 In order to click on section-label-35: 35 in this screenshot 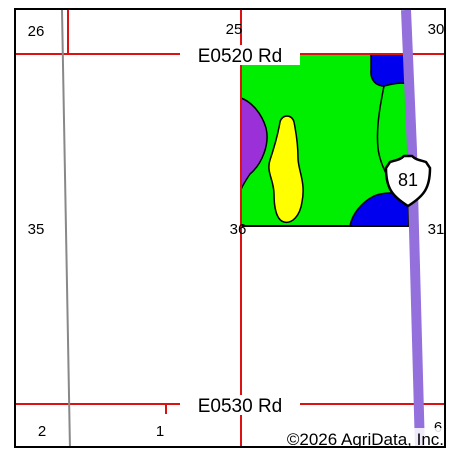, I will do `click(36, 229)`.